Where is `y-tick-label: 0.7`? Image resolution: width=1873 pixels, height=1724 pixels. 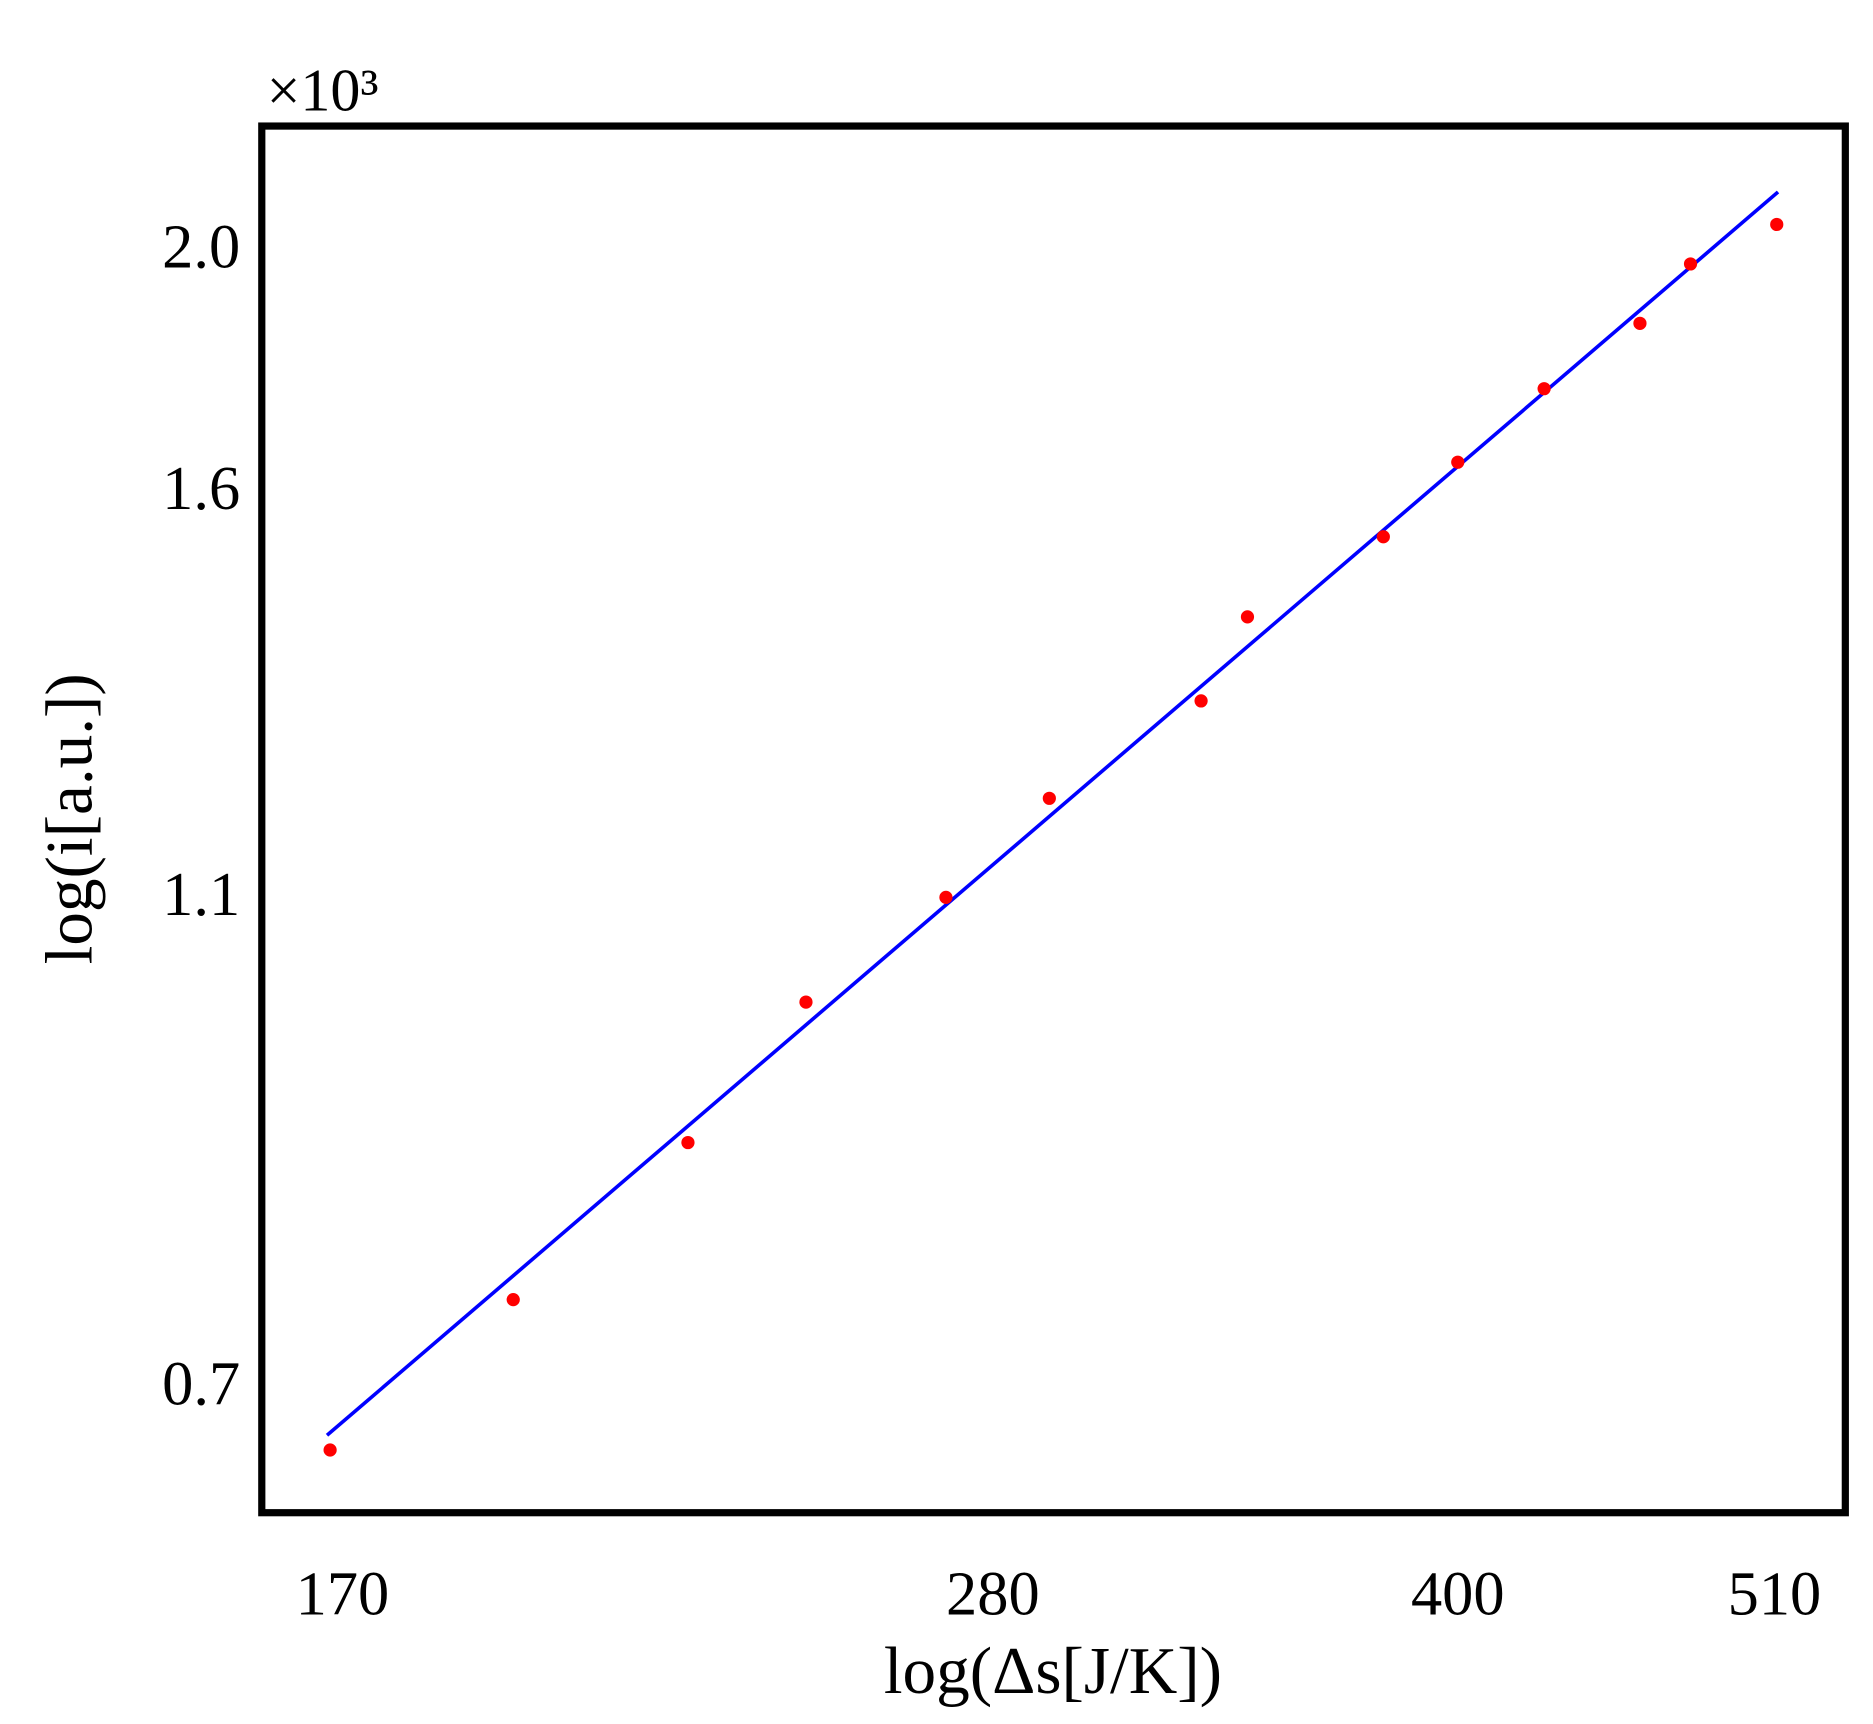
y-tick-label: 0.7 is located at coordinates (201, 1384).